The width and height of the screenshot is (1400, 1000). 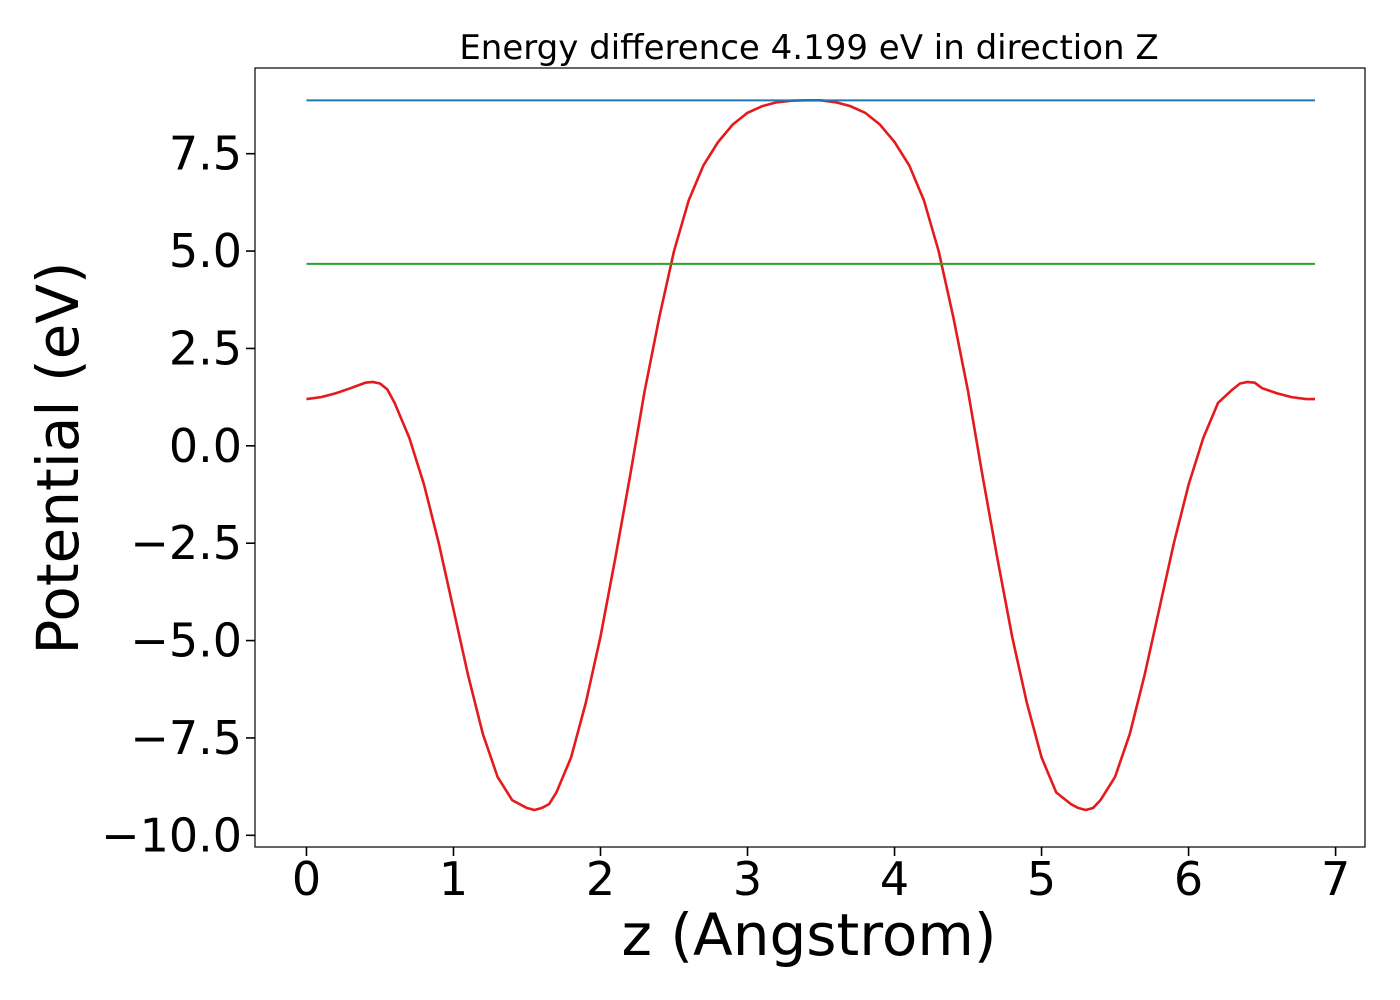 I want to click on x-axis: 0 1 2 3 4 5 6 7, so click(x=821, y=876).